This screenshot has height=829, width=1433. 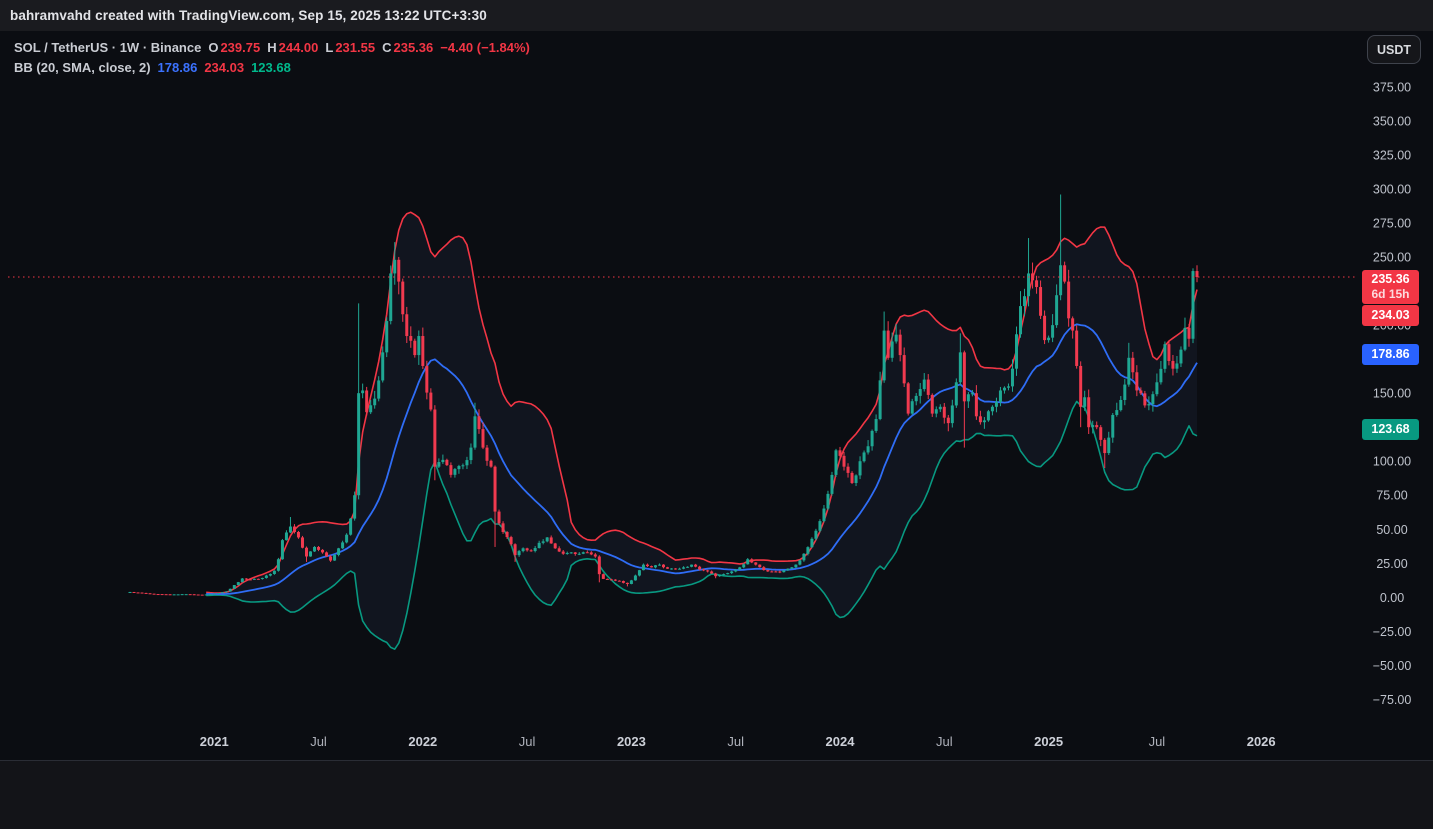 I want to click on time-axis-label: 2022, so click(x=422, y=741).